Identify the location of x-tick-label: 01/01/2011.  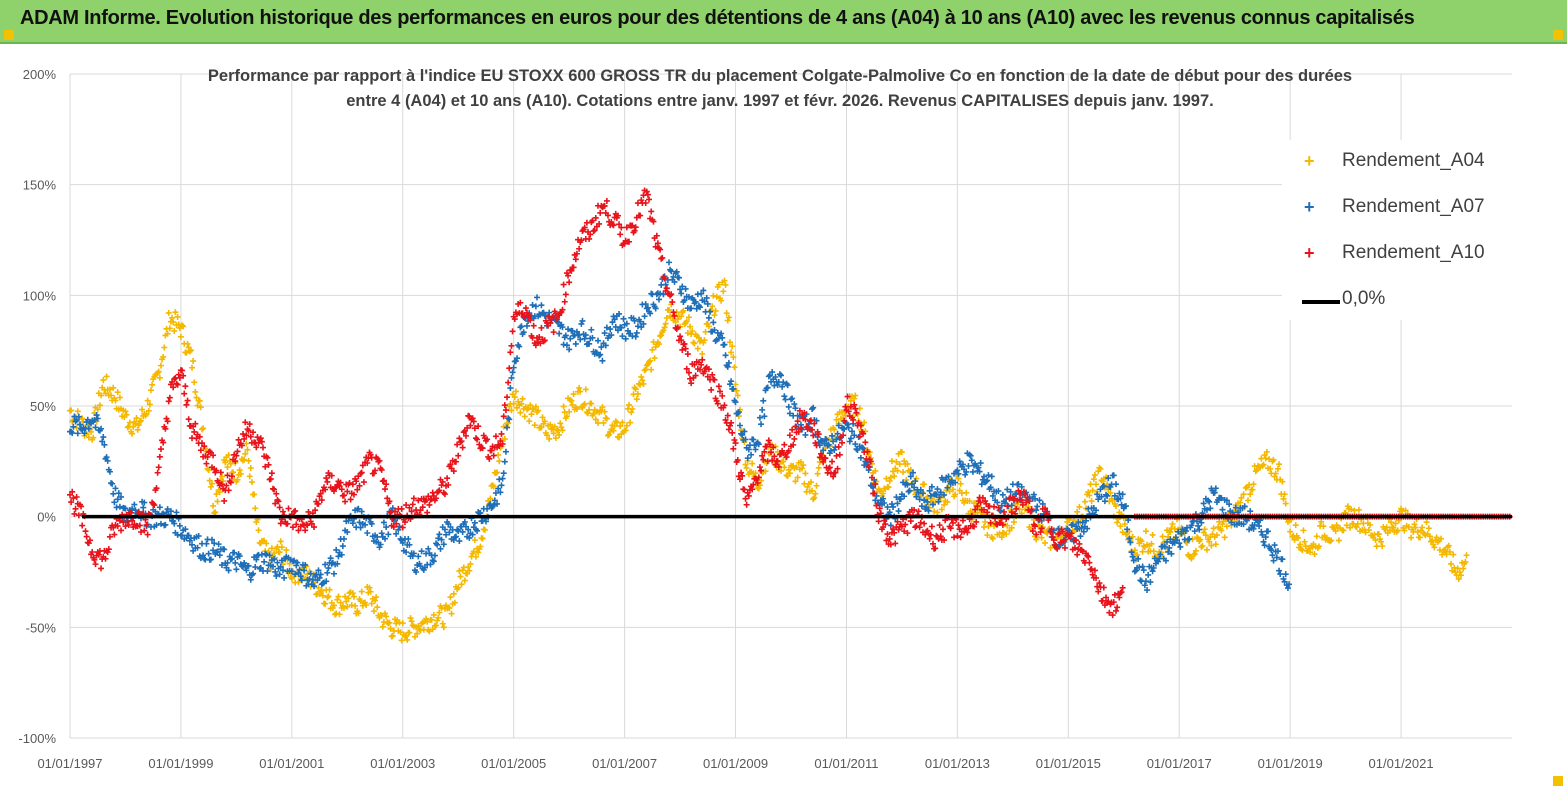
(846, 763).